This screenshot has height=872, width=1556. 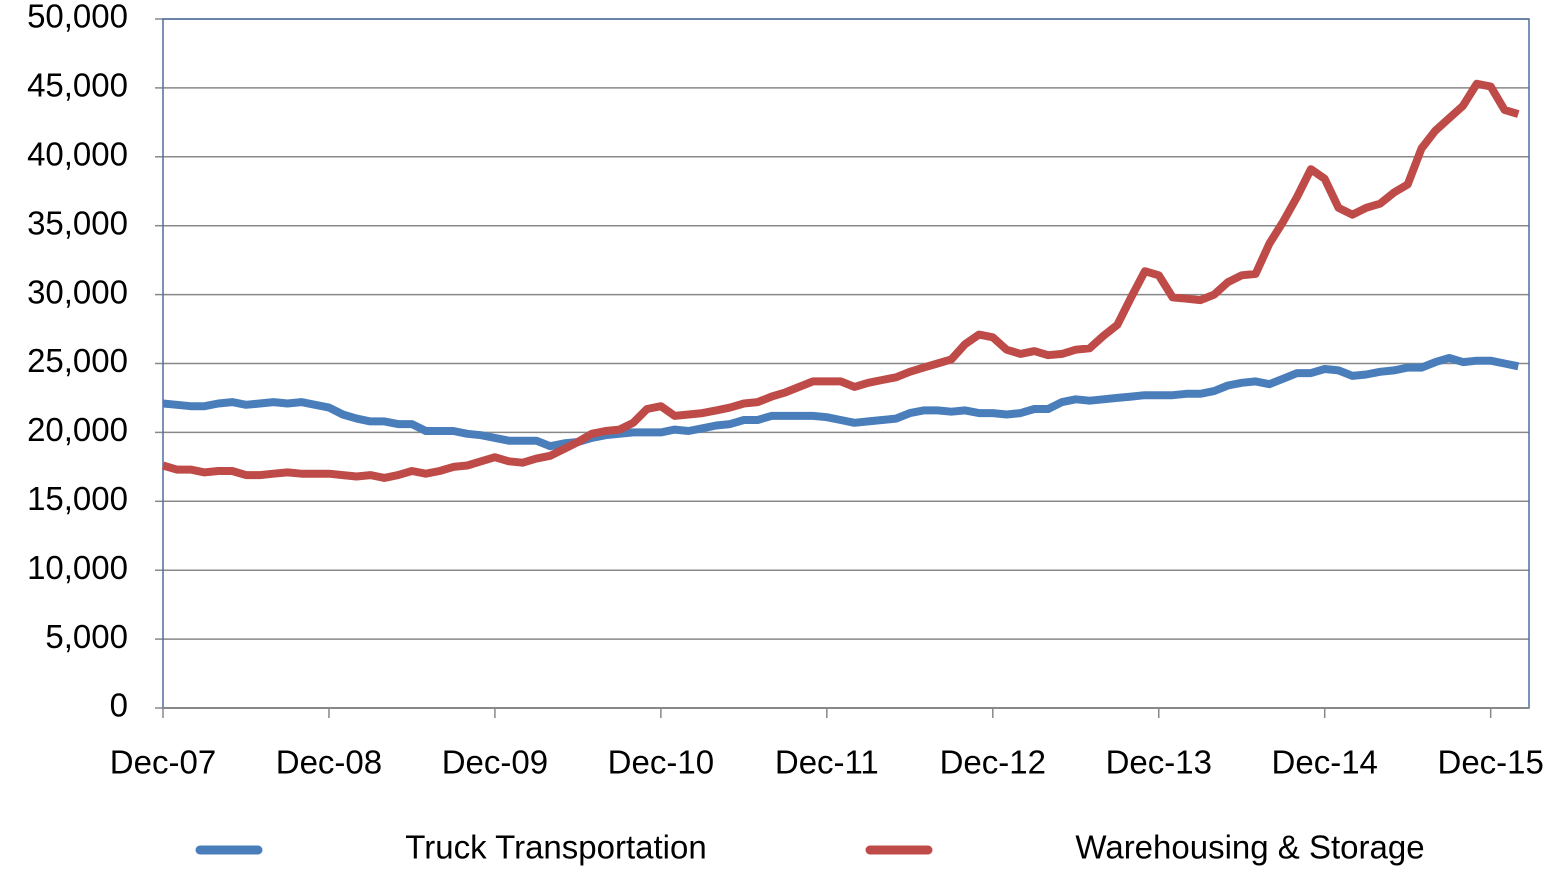 What do you see at coordinates (77, 291) in the screenshot?
I see `y-tick-label: 30,000` at bounding box center [77, 291].